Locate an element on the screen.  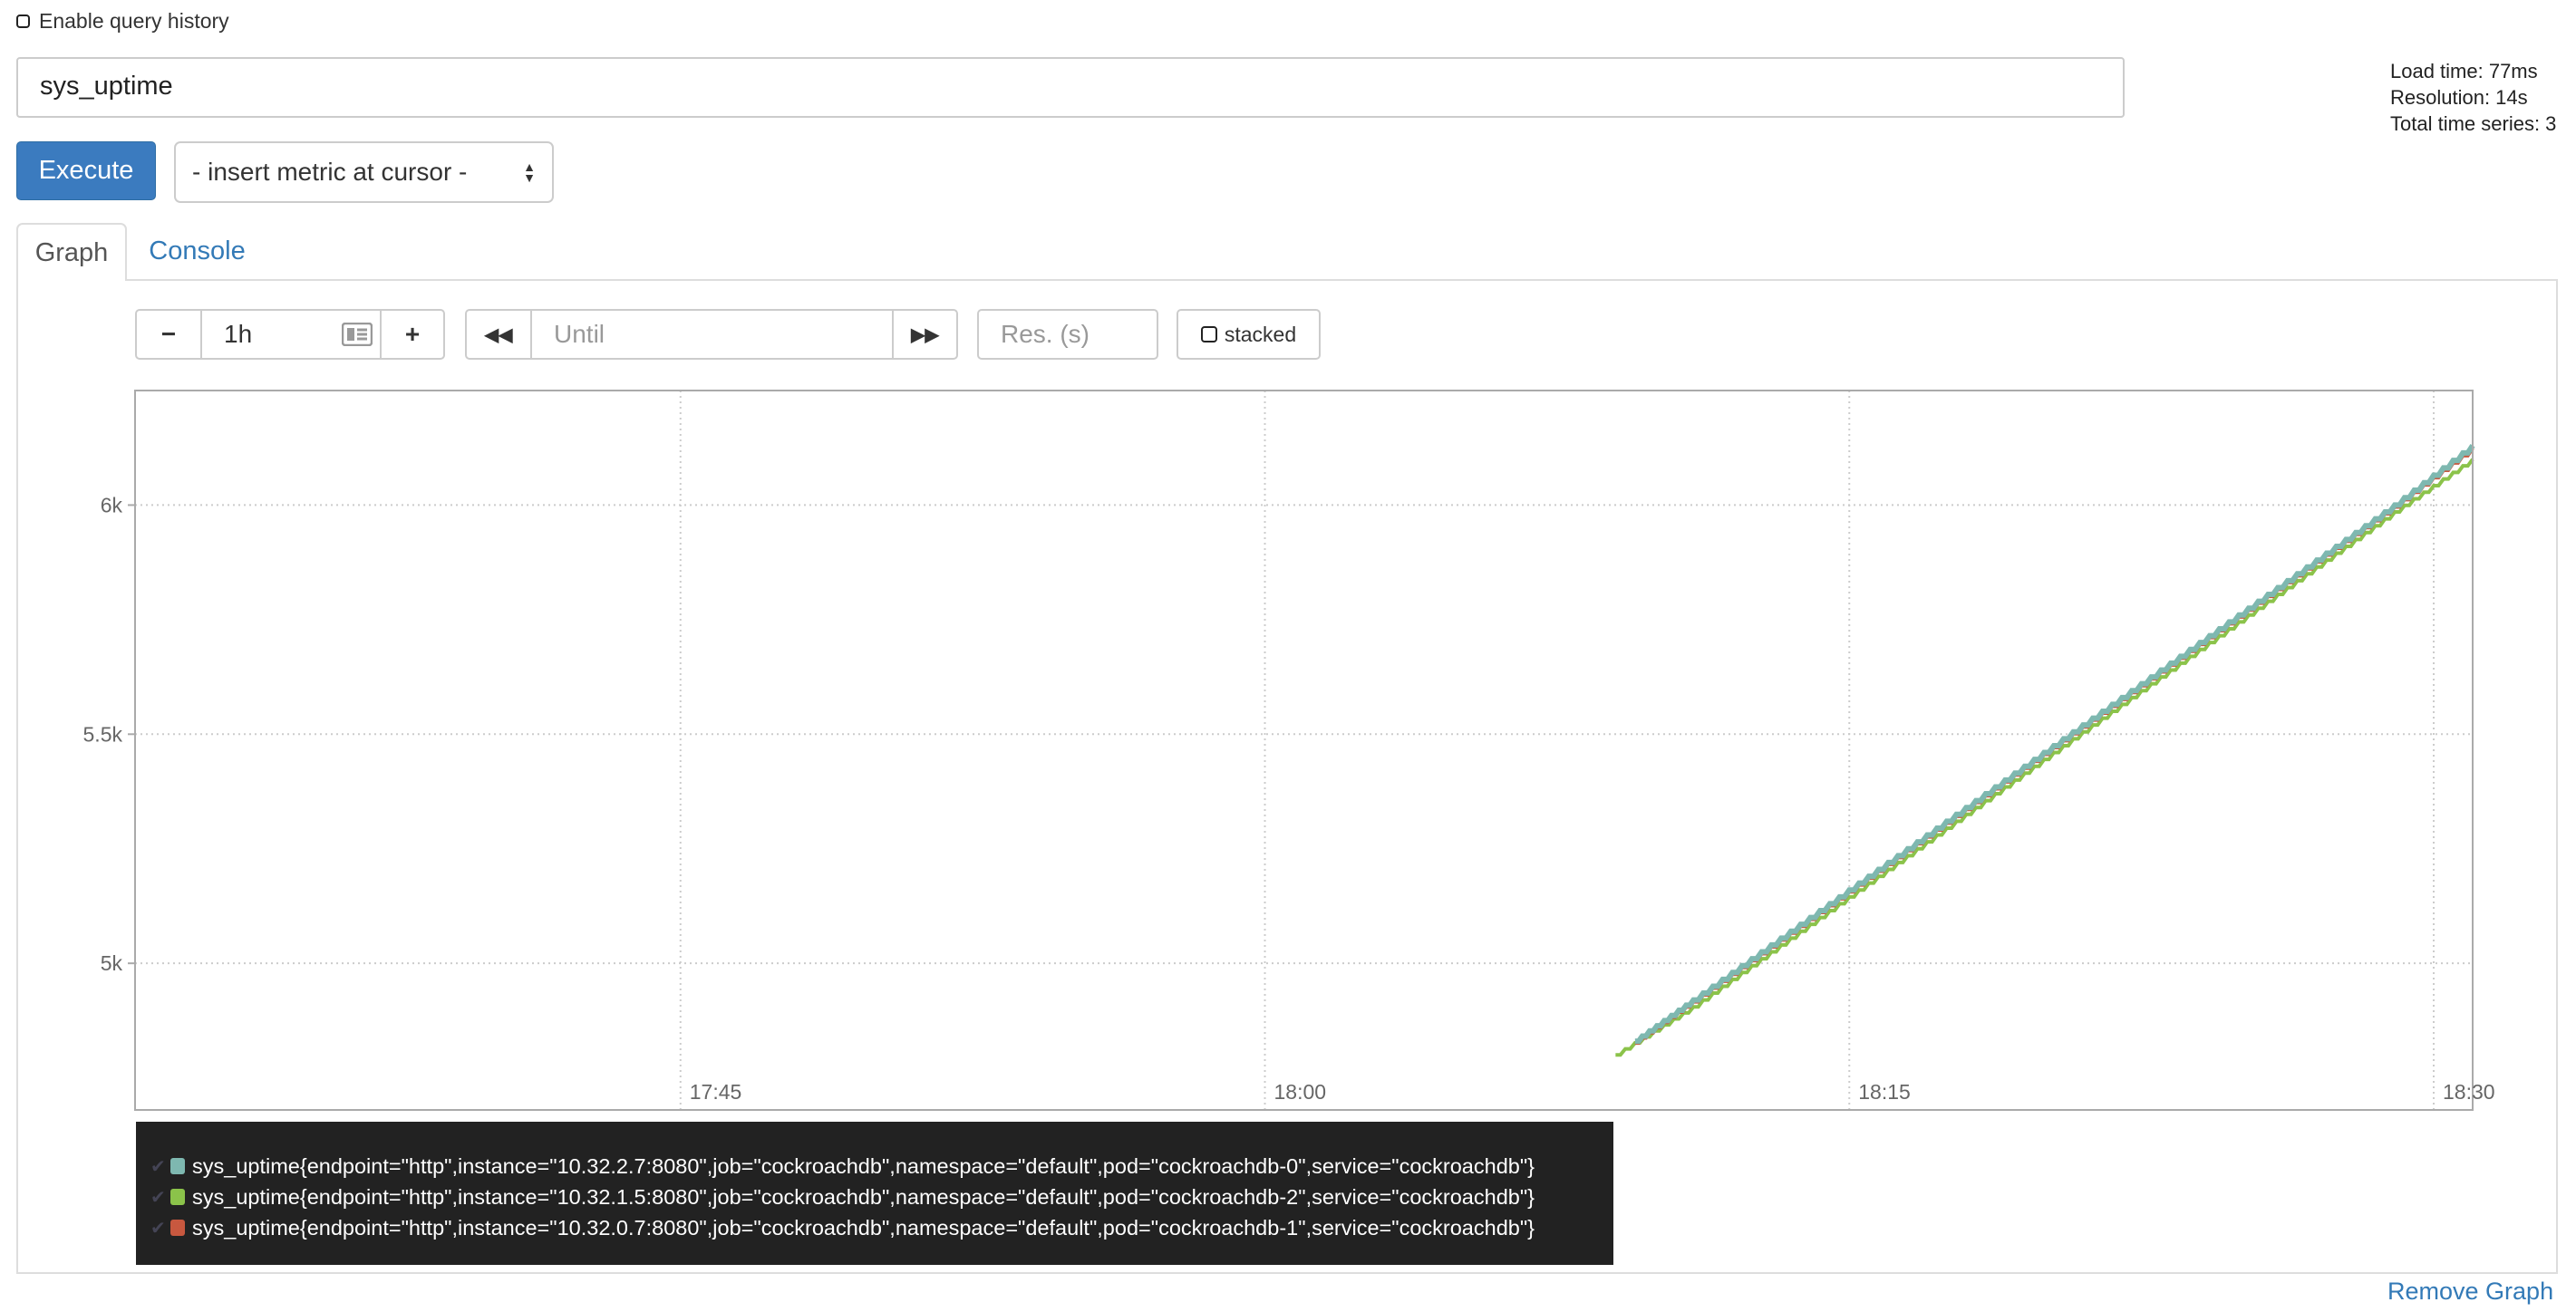
select-arrows-icon: ▲ ▼ is located at coordinates (529, 172).